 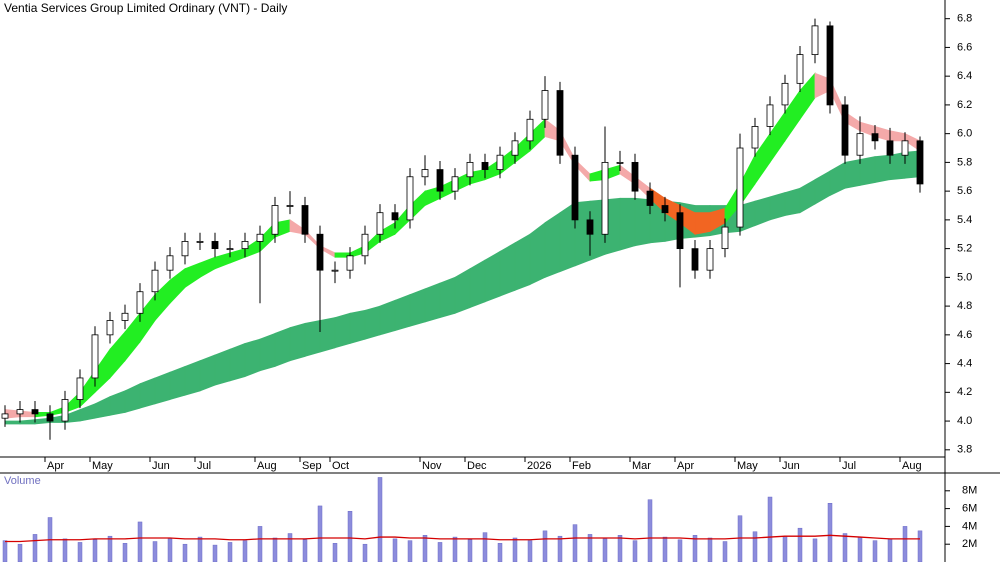 I want to click on volume-tick-label: 8M, so click(x=969, y=491).